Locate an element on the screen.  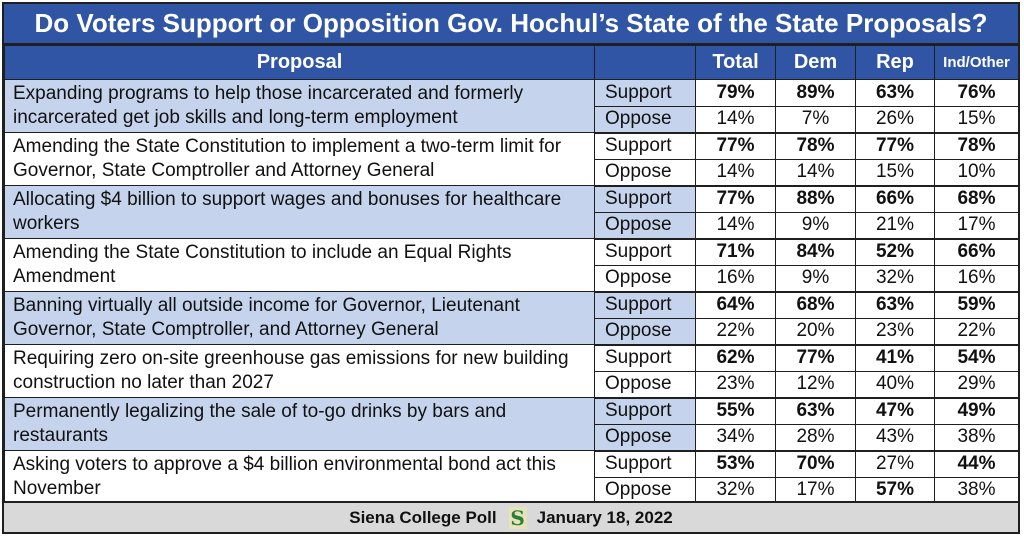
rep-value: 57% is located at coordinates (895, 490).